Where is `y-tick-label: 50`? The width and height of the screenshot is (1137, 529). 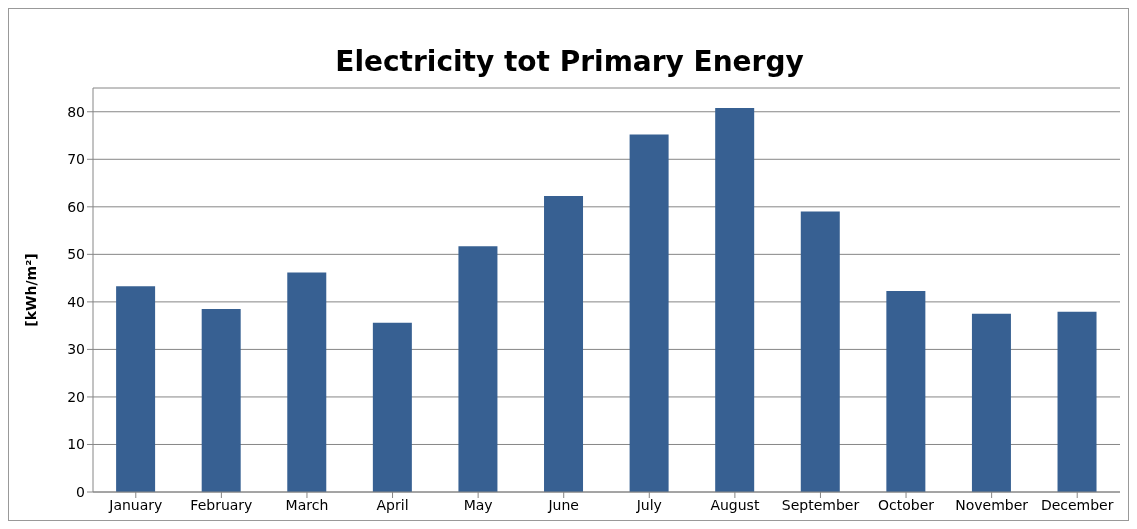 y-tick-label: 50 is located at coordinates (76, 254).